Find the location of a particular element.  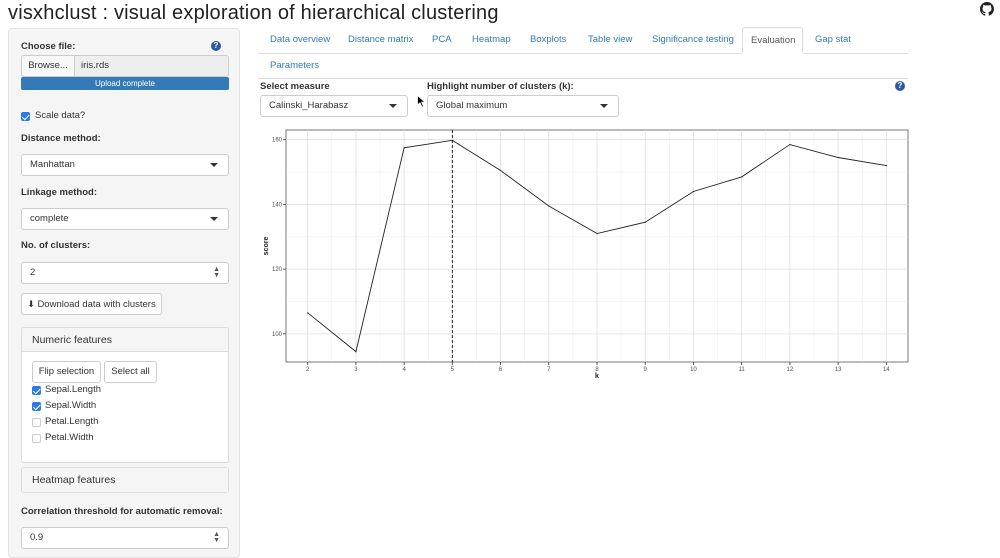

tab-distance-matrix: Distance matrix is located at coordinates (381, 39).